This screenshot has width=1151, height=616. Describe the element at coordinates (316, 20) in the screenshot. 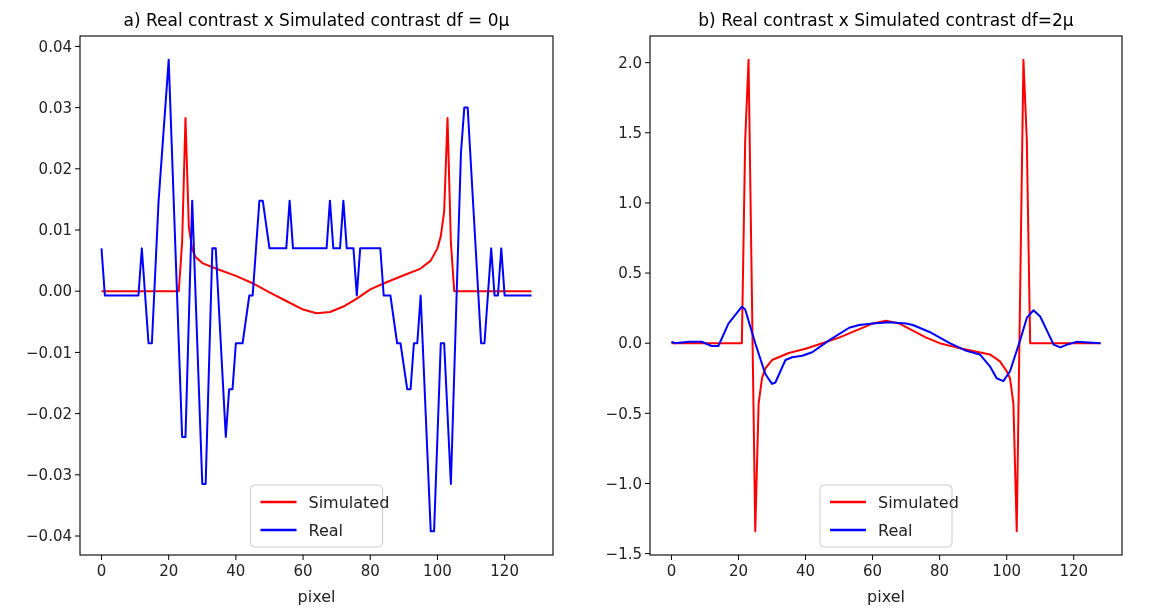

I see `chart-title: a) Real contrast x Simulated contrast df = 0μ` at that location.